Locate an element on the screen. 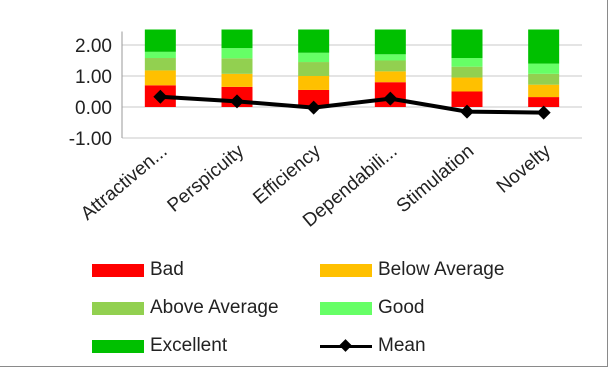 Image resolution: width=609 pixels, height=371 pixels. bar-below-average-stimulation is located at coordinates (467, 84).